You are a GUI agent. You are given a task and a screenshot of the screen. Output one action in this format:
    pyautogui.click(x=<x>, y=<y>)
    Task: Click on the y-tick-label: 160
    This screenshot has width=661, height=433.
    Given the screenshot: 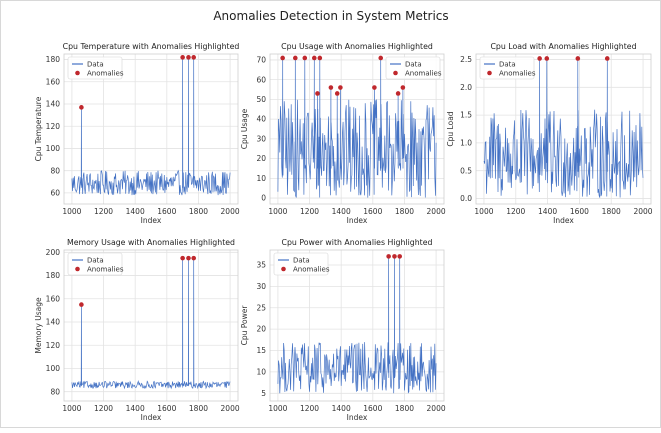 What is the action you would take?
    pyautogui.click(x=53, y=298)
    